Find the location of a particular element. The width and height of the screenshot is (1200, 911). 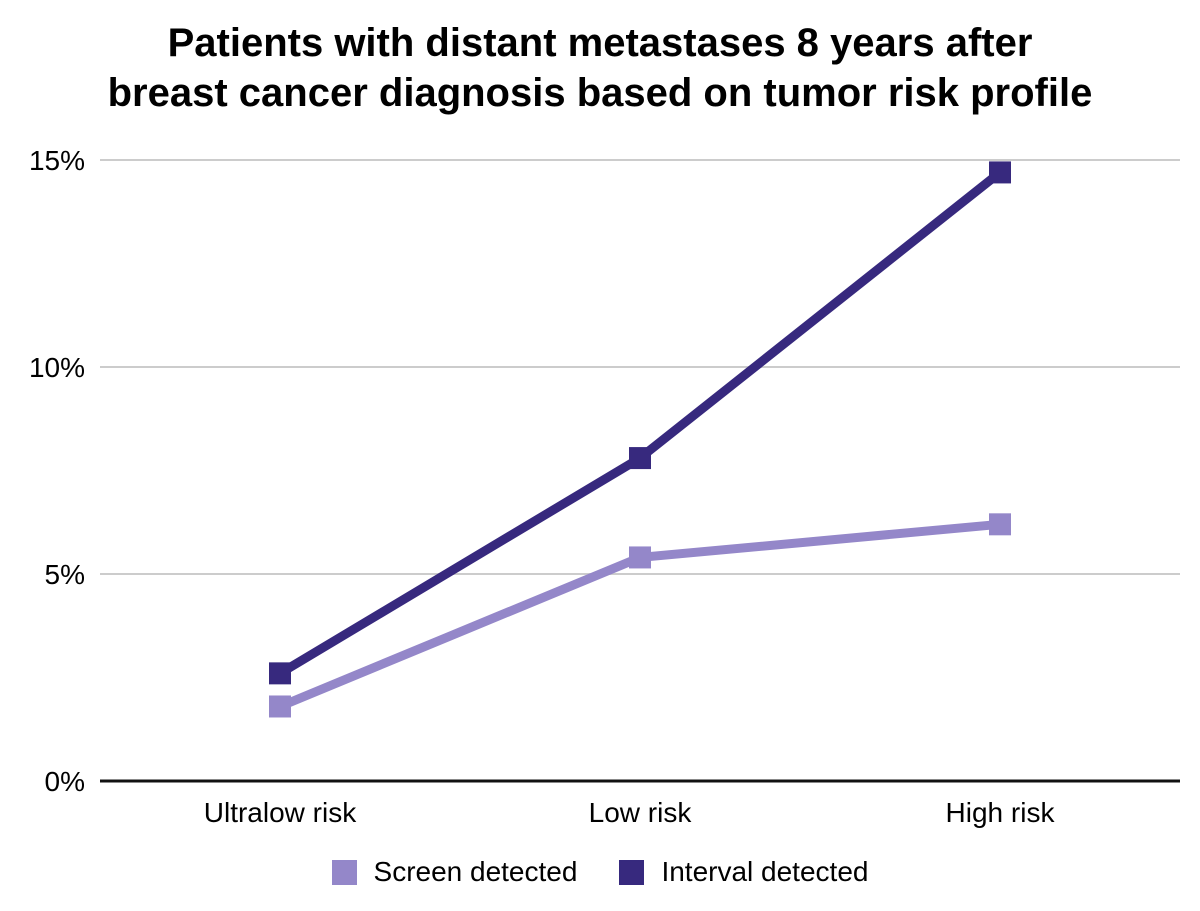

y-axis-tick-label: 5% is located at coordinates (65, 574).